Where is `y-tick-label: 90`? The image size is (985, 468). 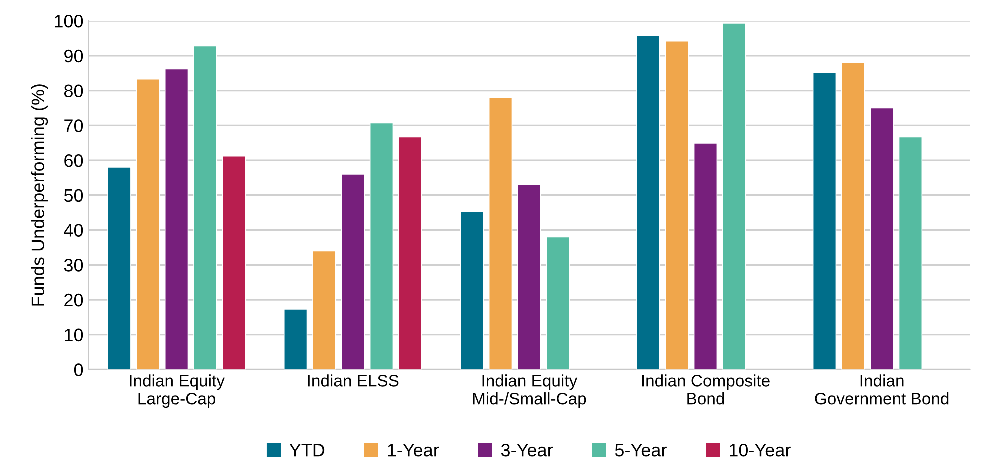 y-tick-label: 90 is located at coordinates (74, 56).